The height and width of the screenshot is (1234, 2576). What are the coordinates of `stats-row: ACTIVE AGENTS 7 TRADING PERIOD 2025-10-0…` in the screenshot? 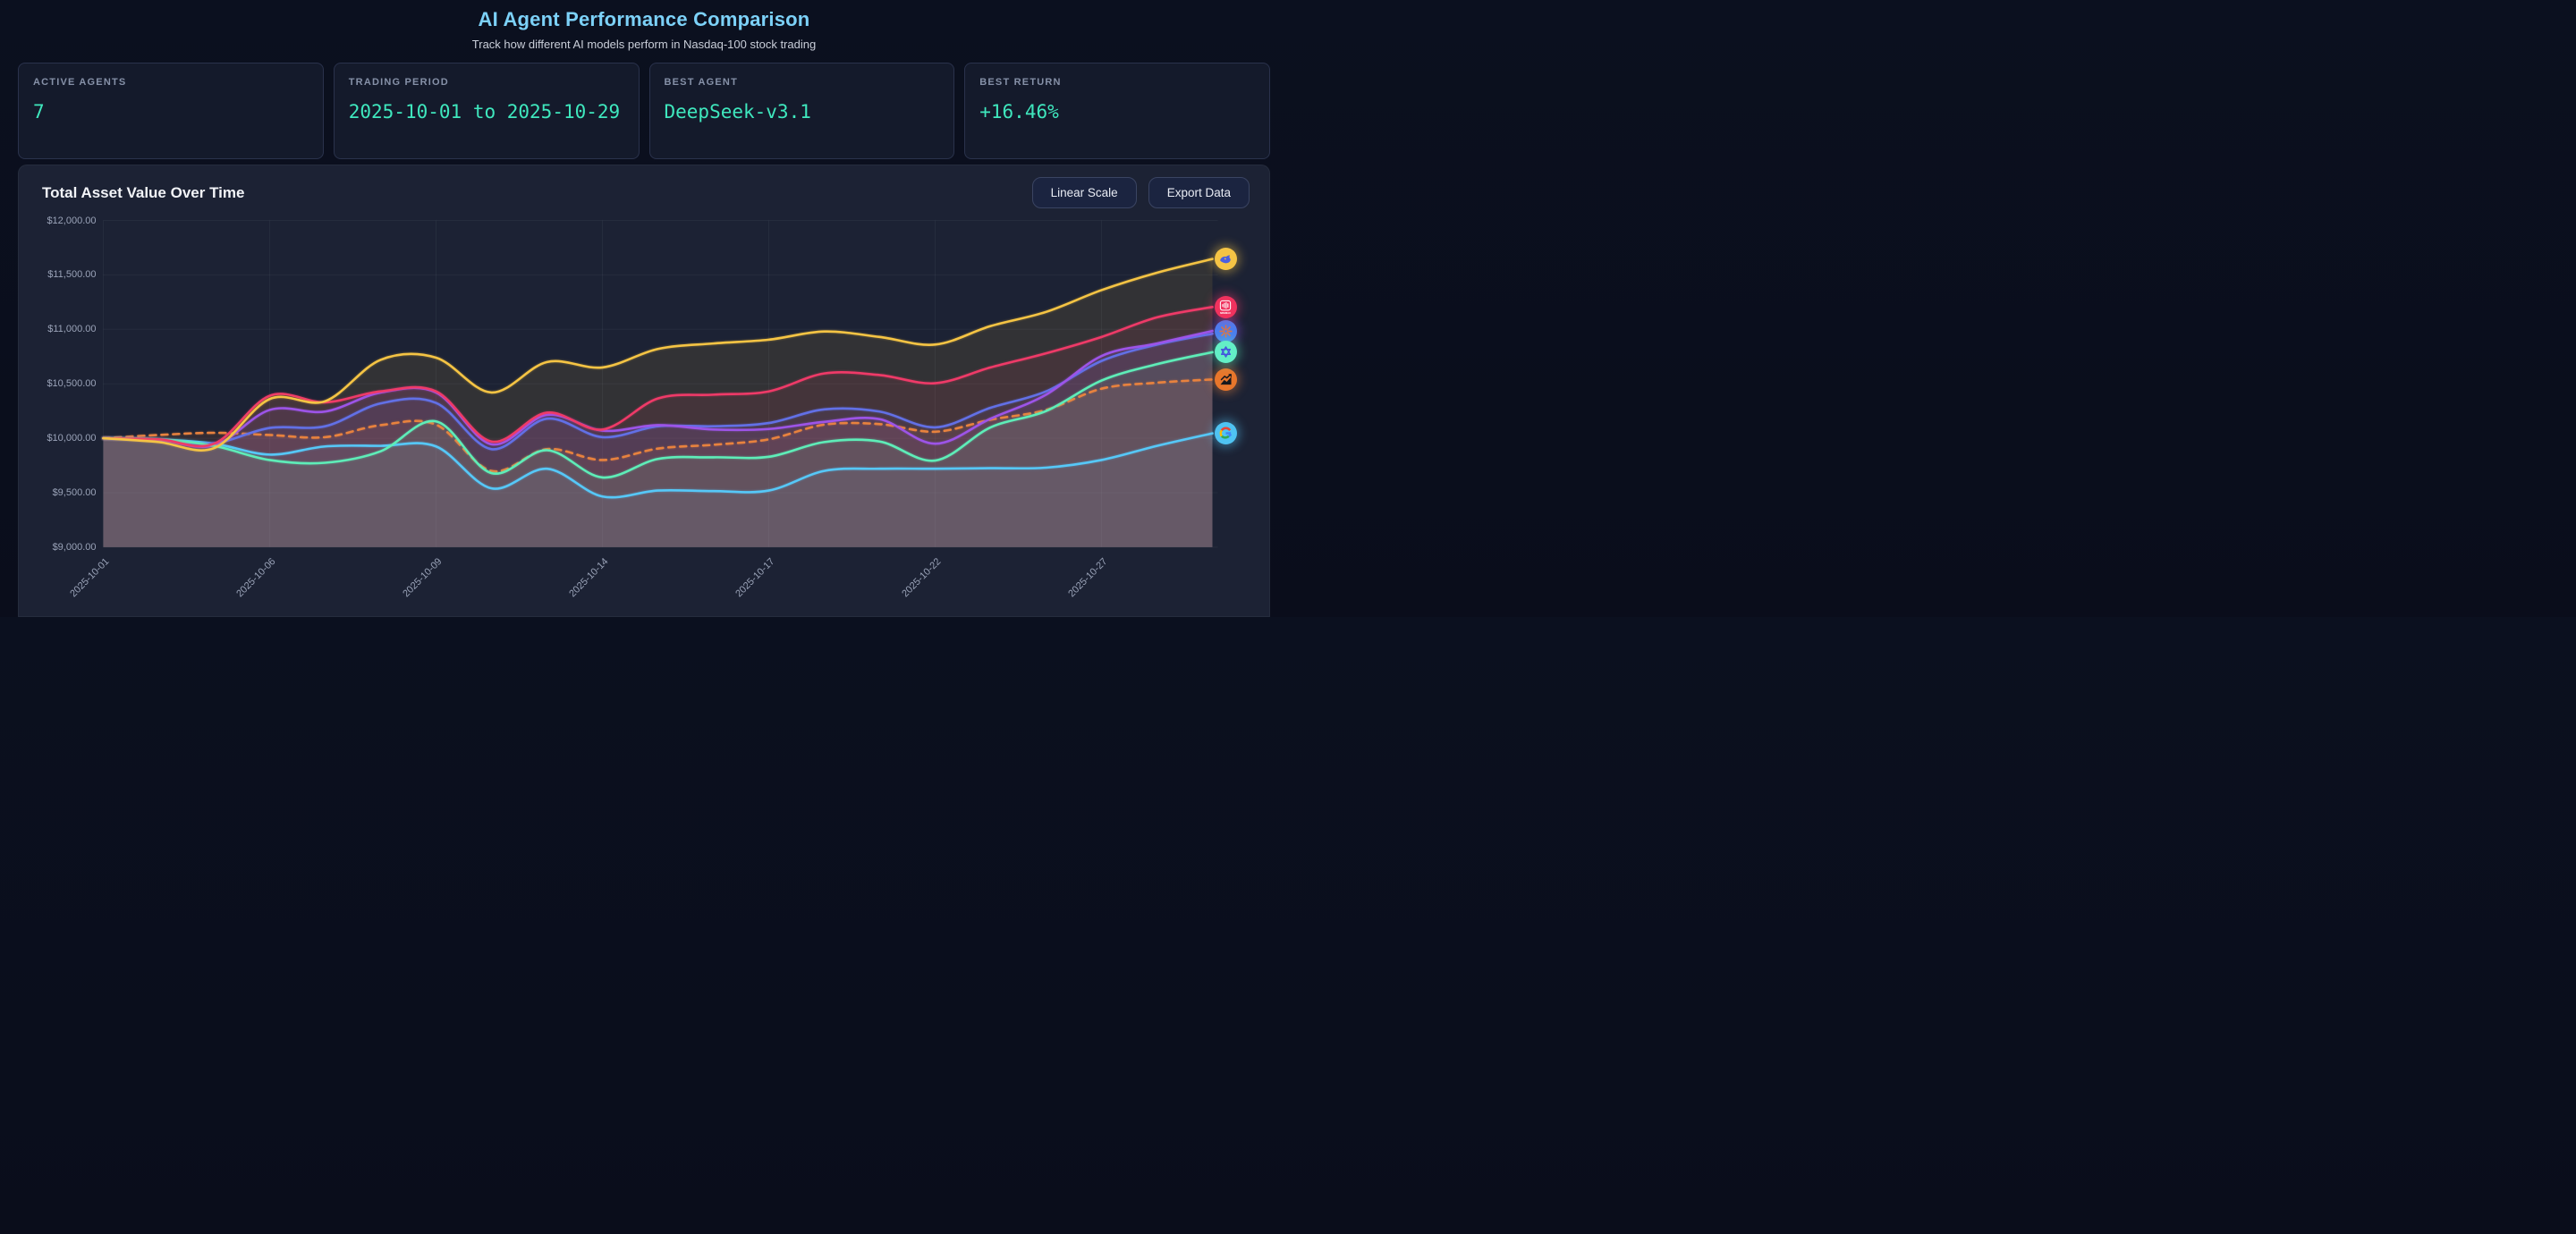 It's located at (644, 111).